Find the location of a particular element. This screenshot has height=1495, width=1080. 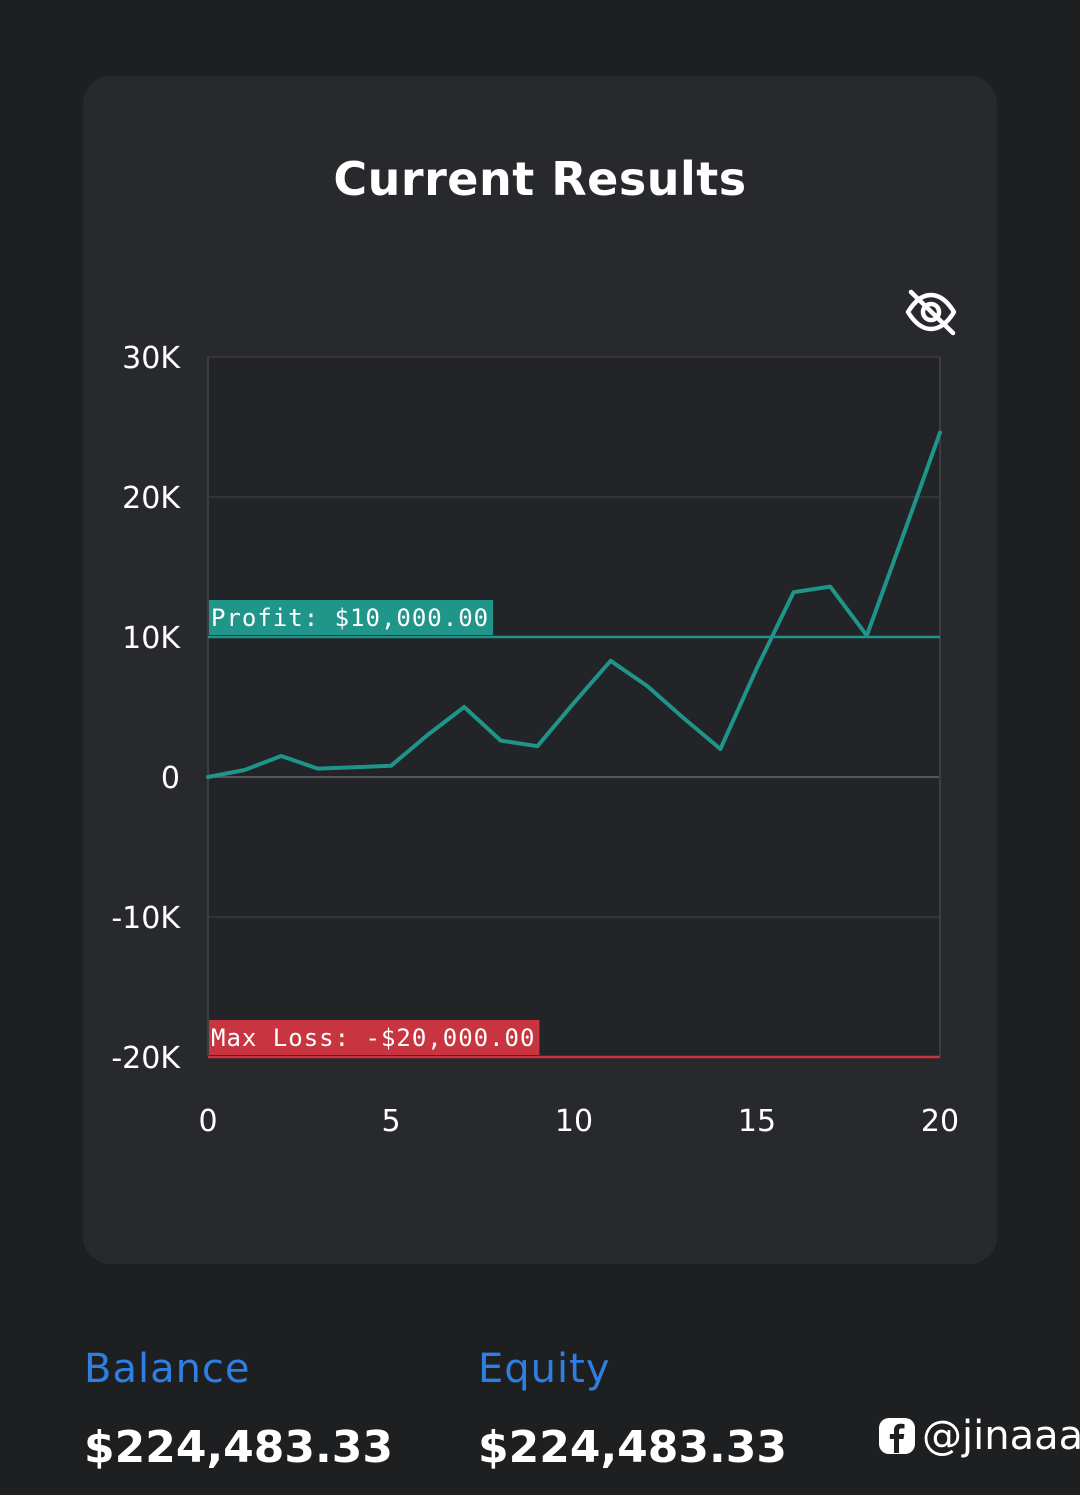

balance-block: Balance $224,483.33 is located at coordinates (238, 1409).